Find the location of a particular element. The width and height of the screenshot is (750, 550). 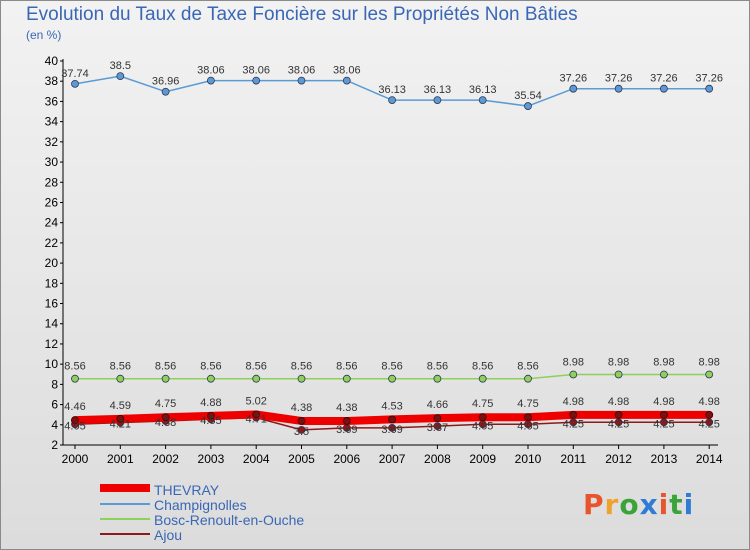

data-label: 3.69 is located at coordinates (391, 430).